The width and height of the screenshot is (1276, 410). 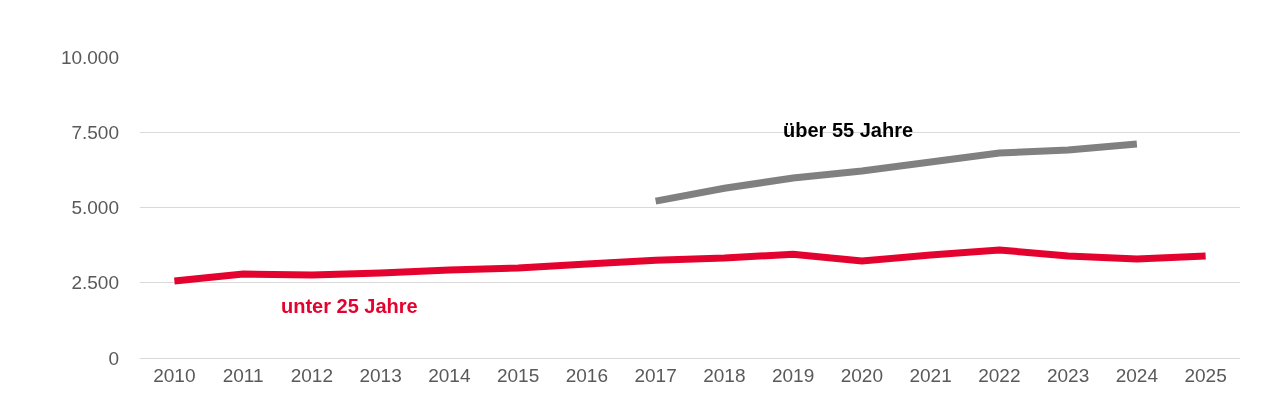 What do you see at coordinates (113, 358) in the screenshot?
I see `y-tick-label: 0` at bounding box center [113, 358].